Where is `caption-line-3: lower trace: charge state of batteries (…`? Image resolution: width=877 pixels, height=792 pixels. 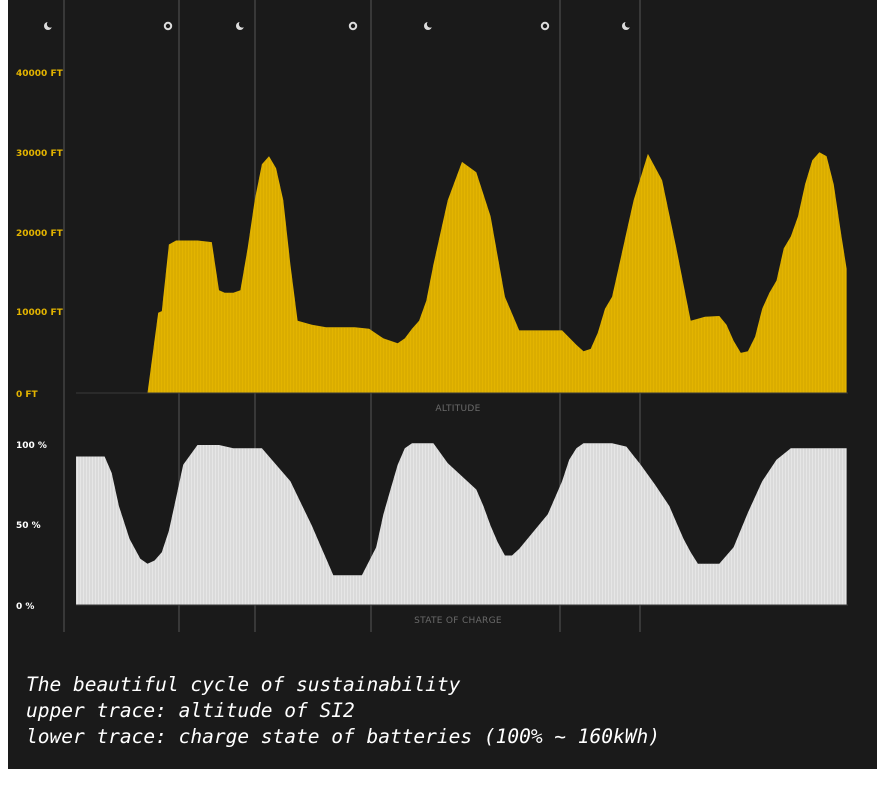
caption-line-3: lower trace: charge state of batteries (… is located at coordinates (343, 736).